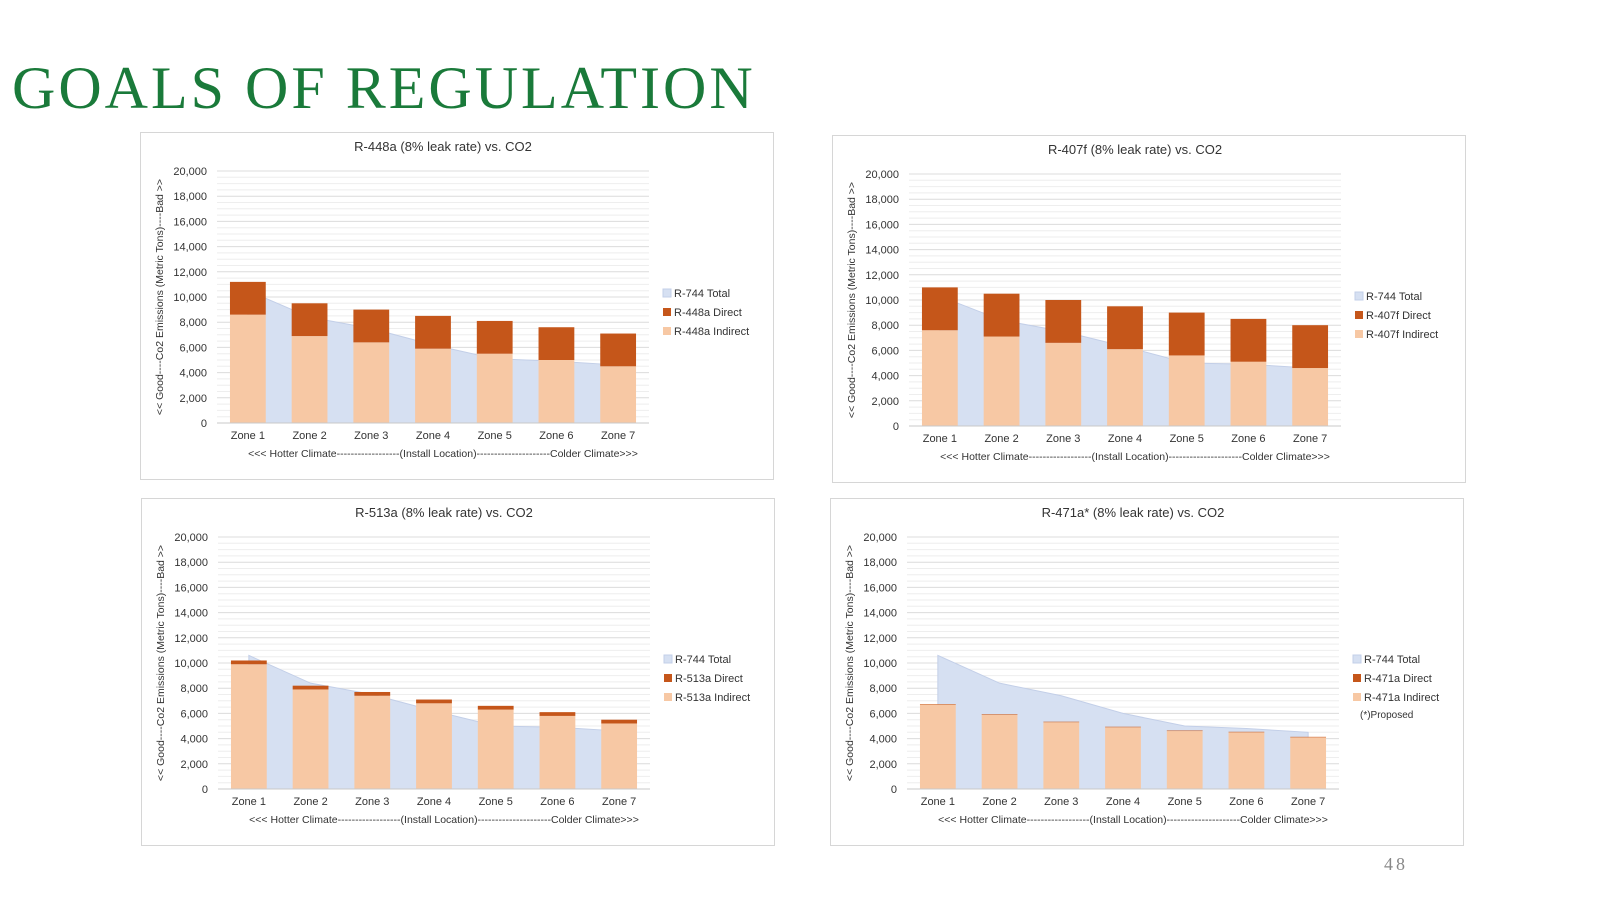  Describe the element at coordinates (1402, 335) in the screenshot. I see `legend-label: R-407f Indirect` at that location.